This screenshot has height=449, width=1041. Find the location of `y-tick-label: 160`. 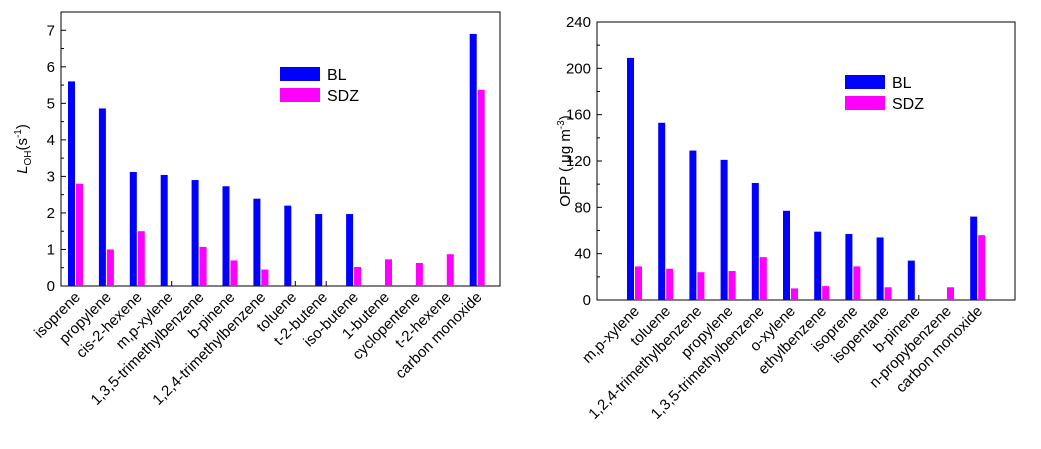

y-tick-label: 160 is located at coordinates (578, 115).